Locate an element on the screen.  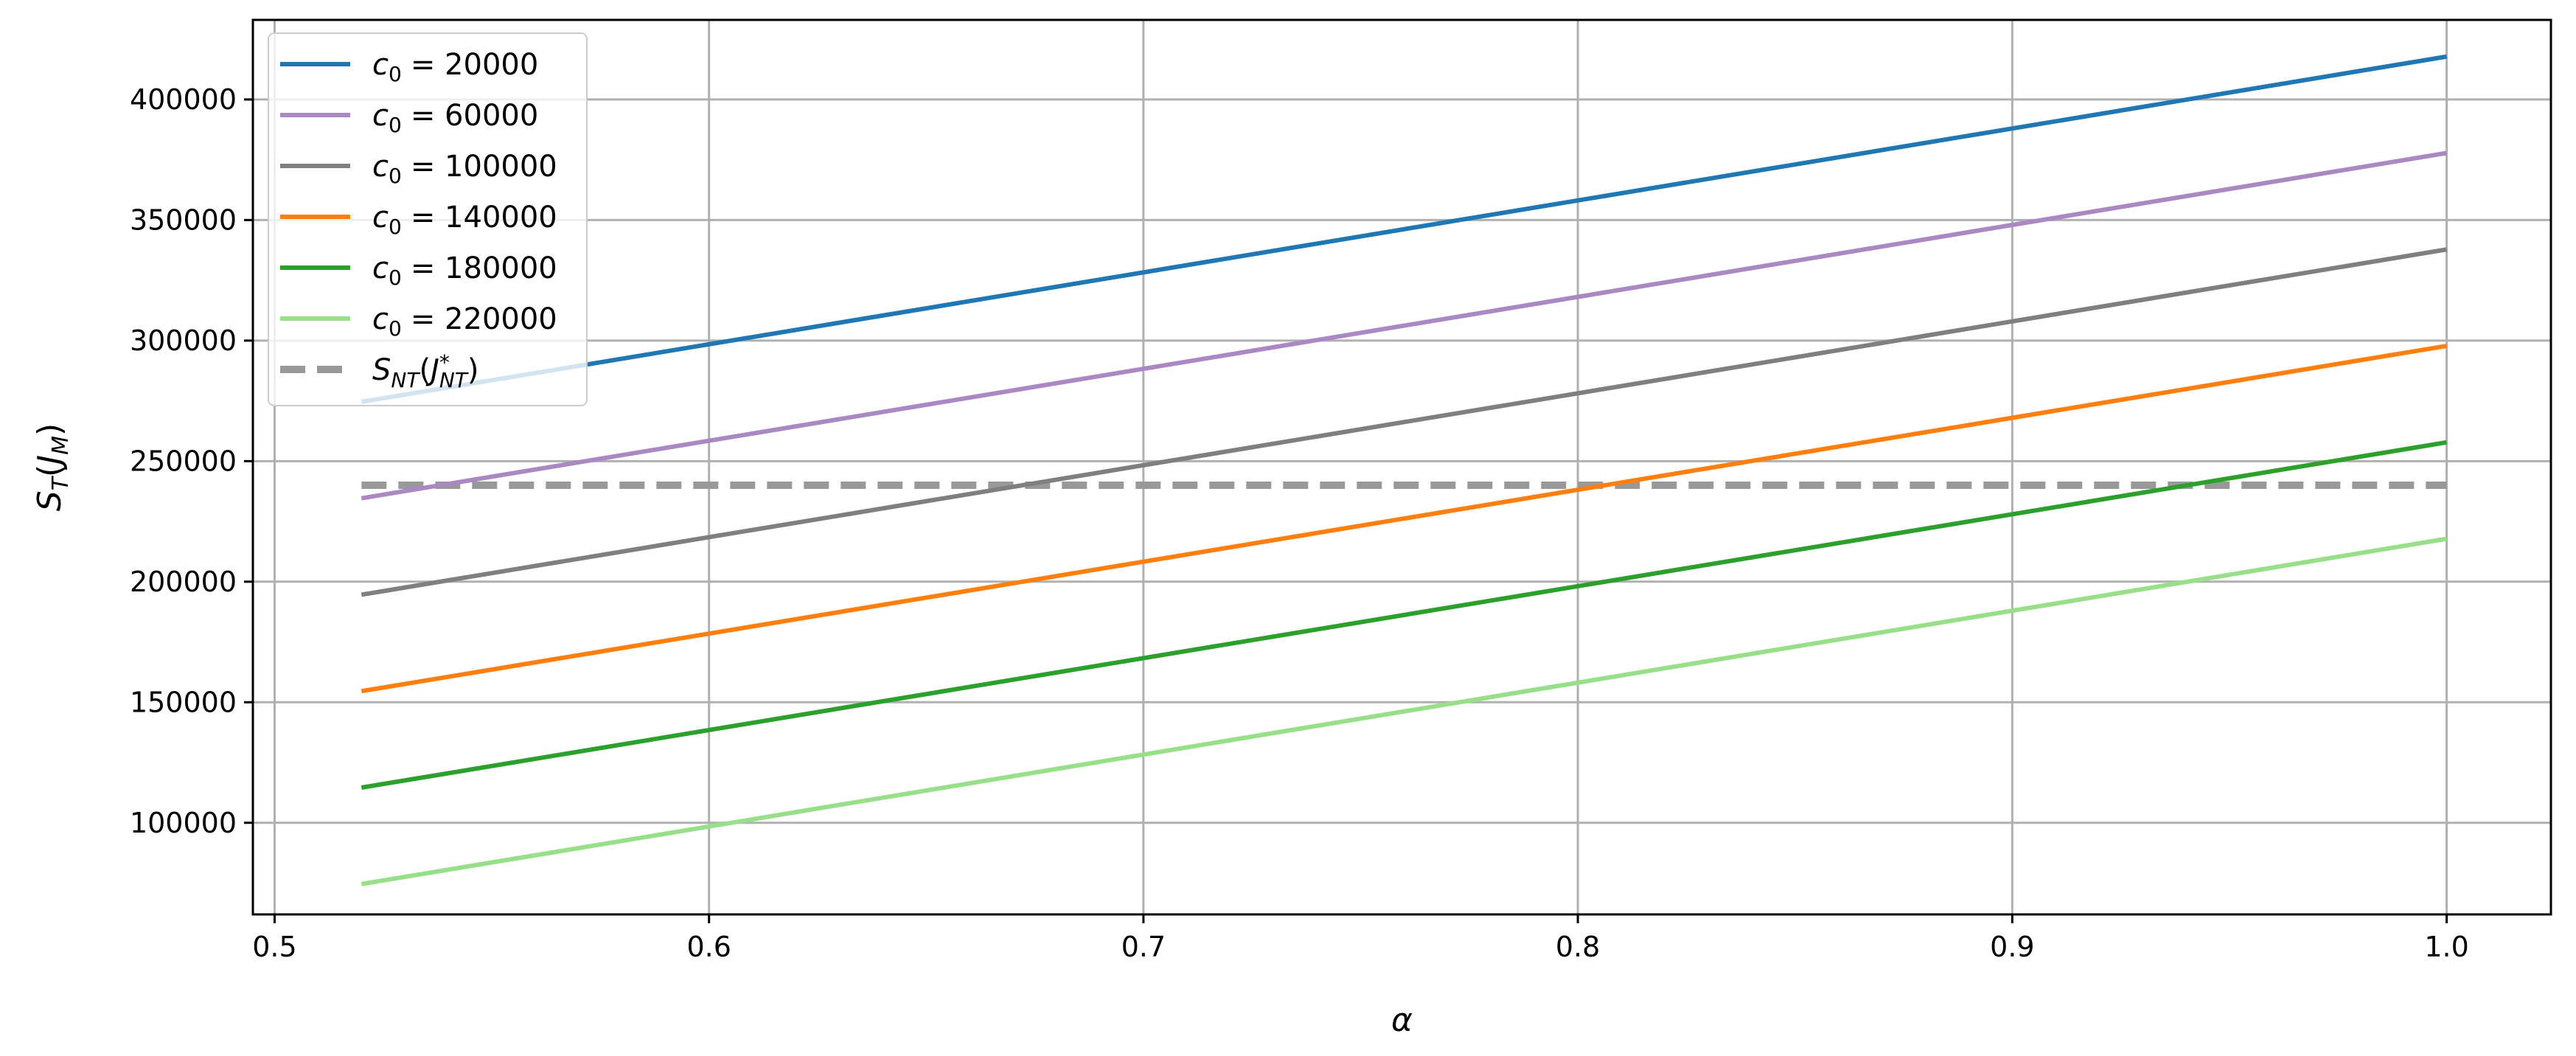
legend-entry: c0 = 180000 is located at coordinates (464, 270).